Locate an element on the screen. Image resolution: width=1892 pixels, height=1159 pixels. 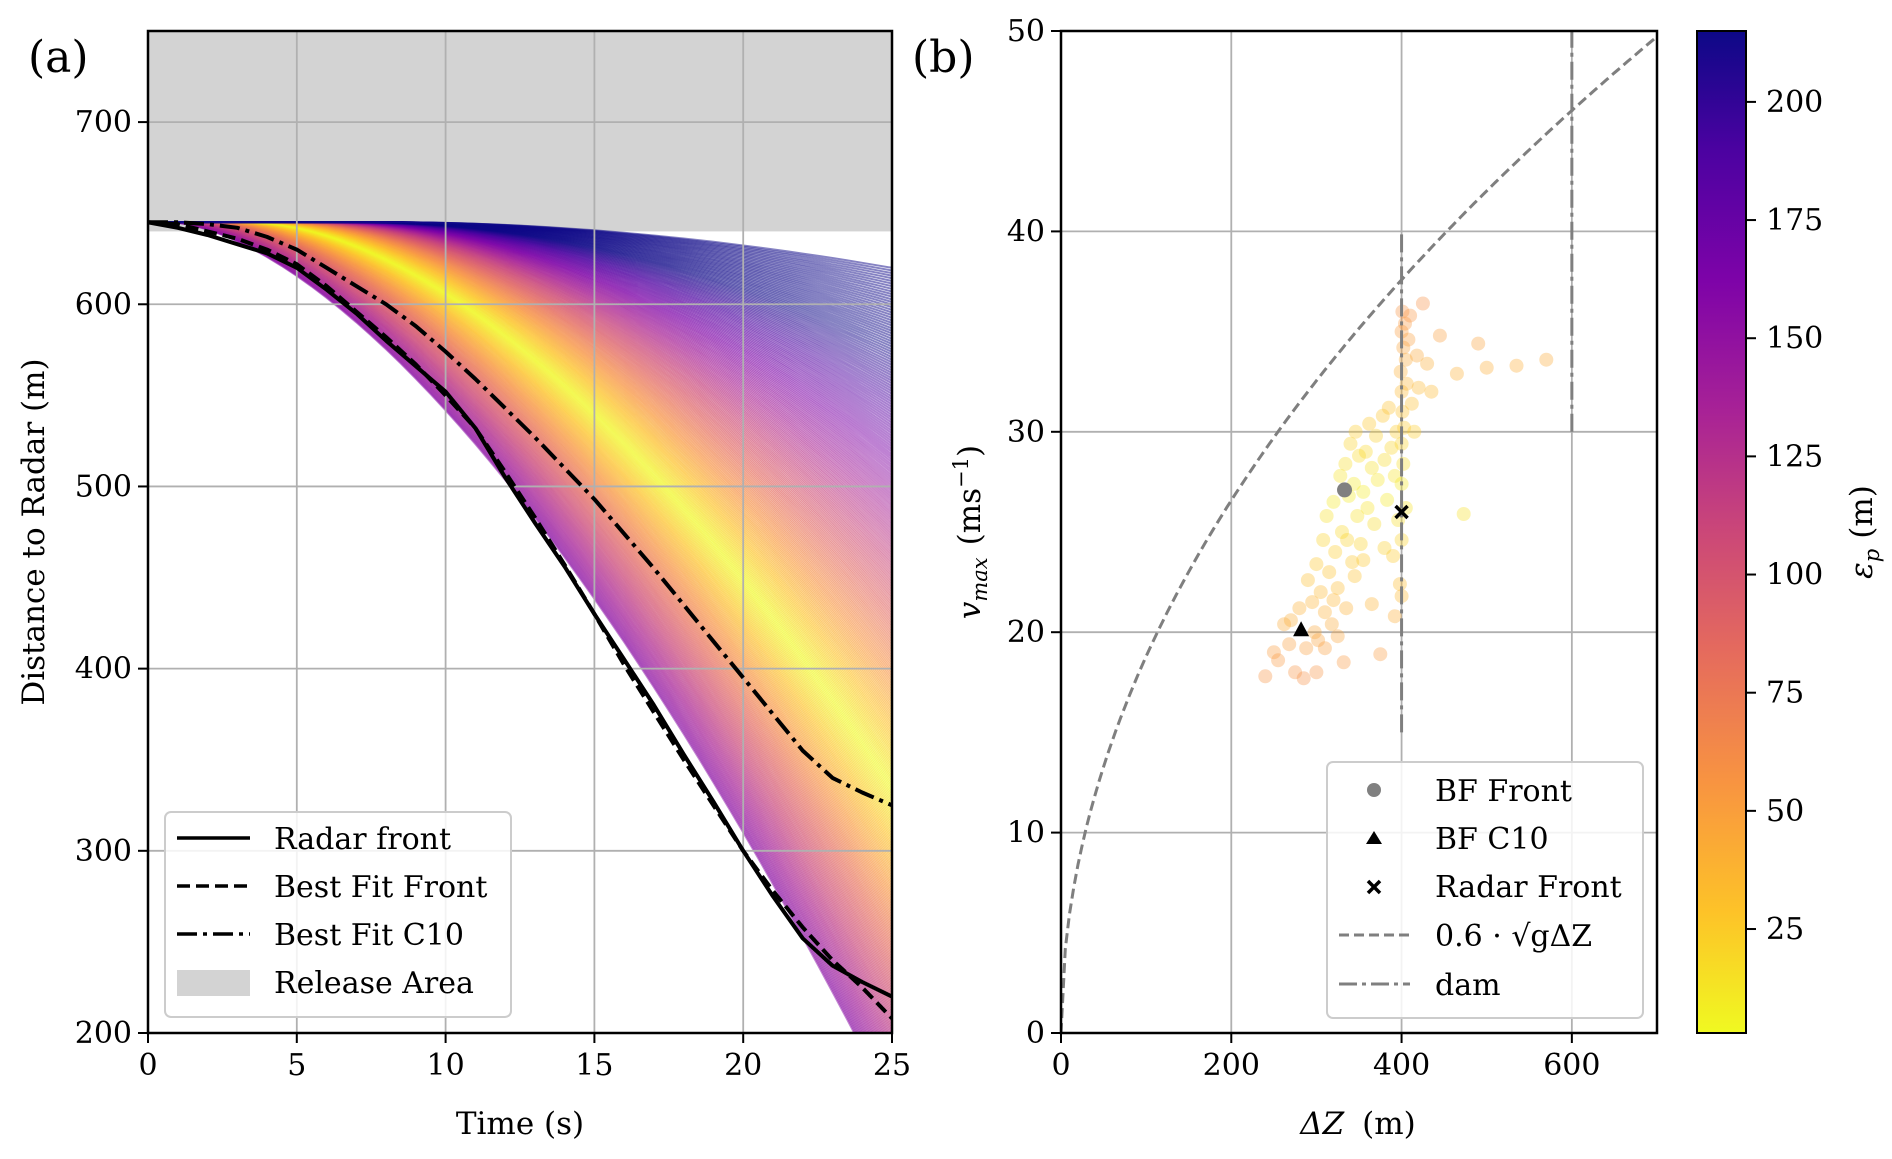
legend-label-radar-front: Radar front is located at coordinates (362, 839).